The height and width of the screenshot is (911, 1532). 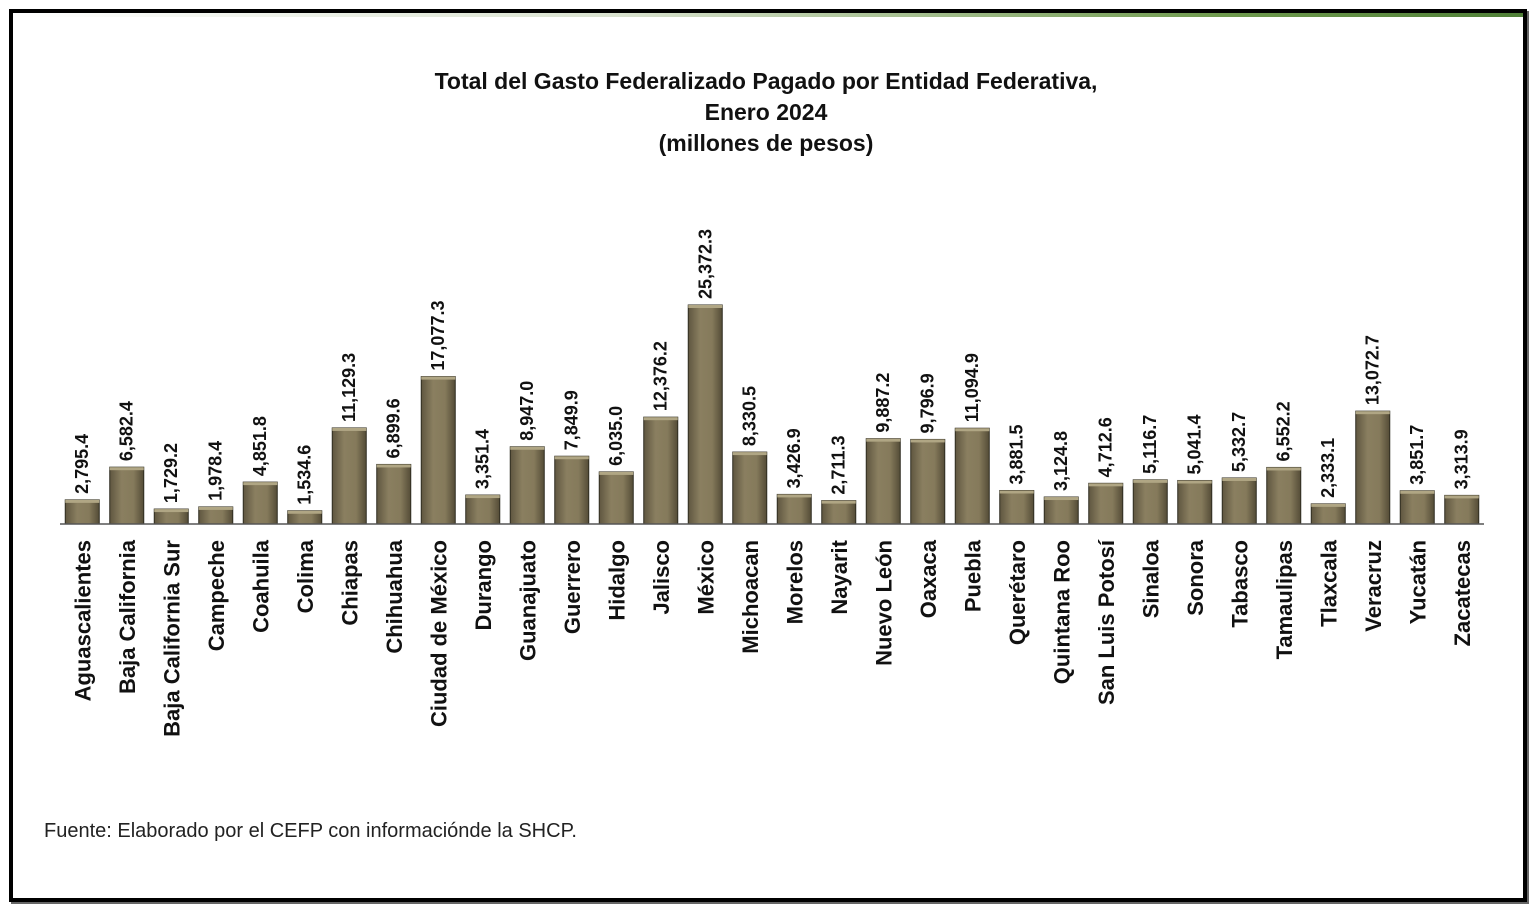 What do you see at coordinates (215, 508) in the screenshot?
I see `bar-top-campeche` at bounding box center [215, 508].